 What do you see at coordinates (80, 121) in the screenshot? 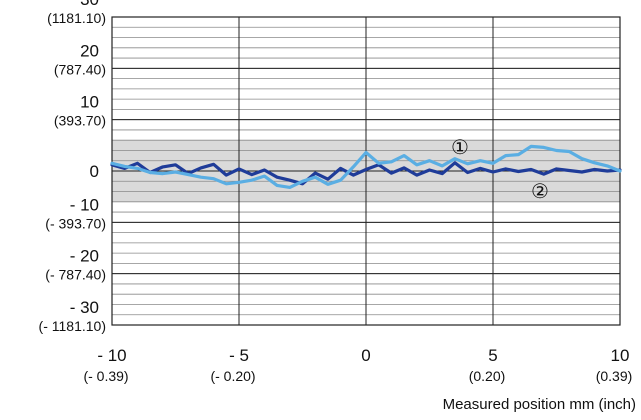
I see `y-tick-sublabel: (393.70)` at bounding box center [80, 121].